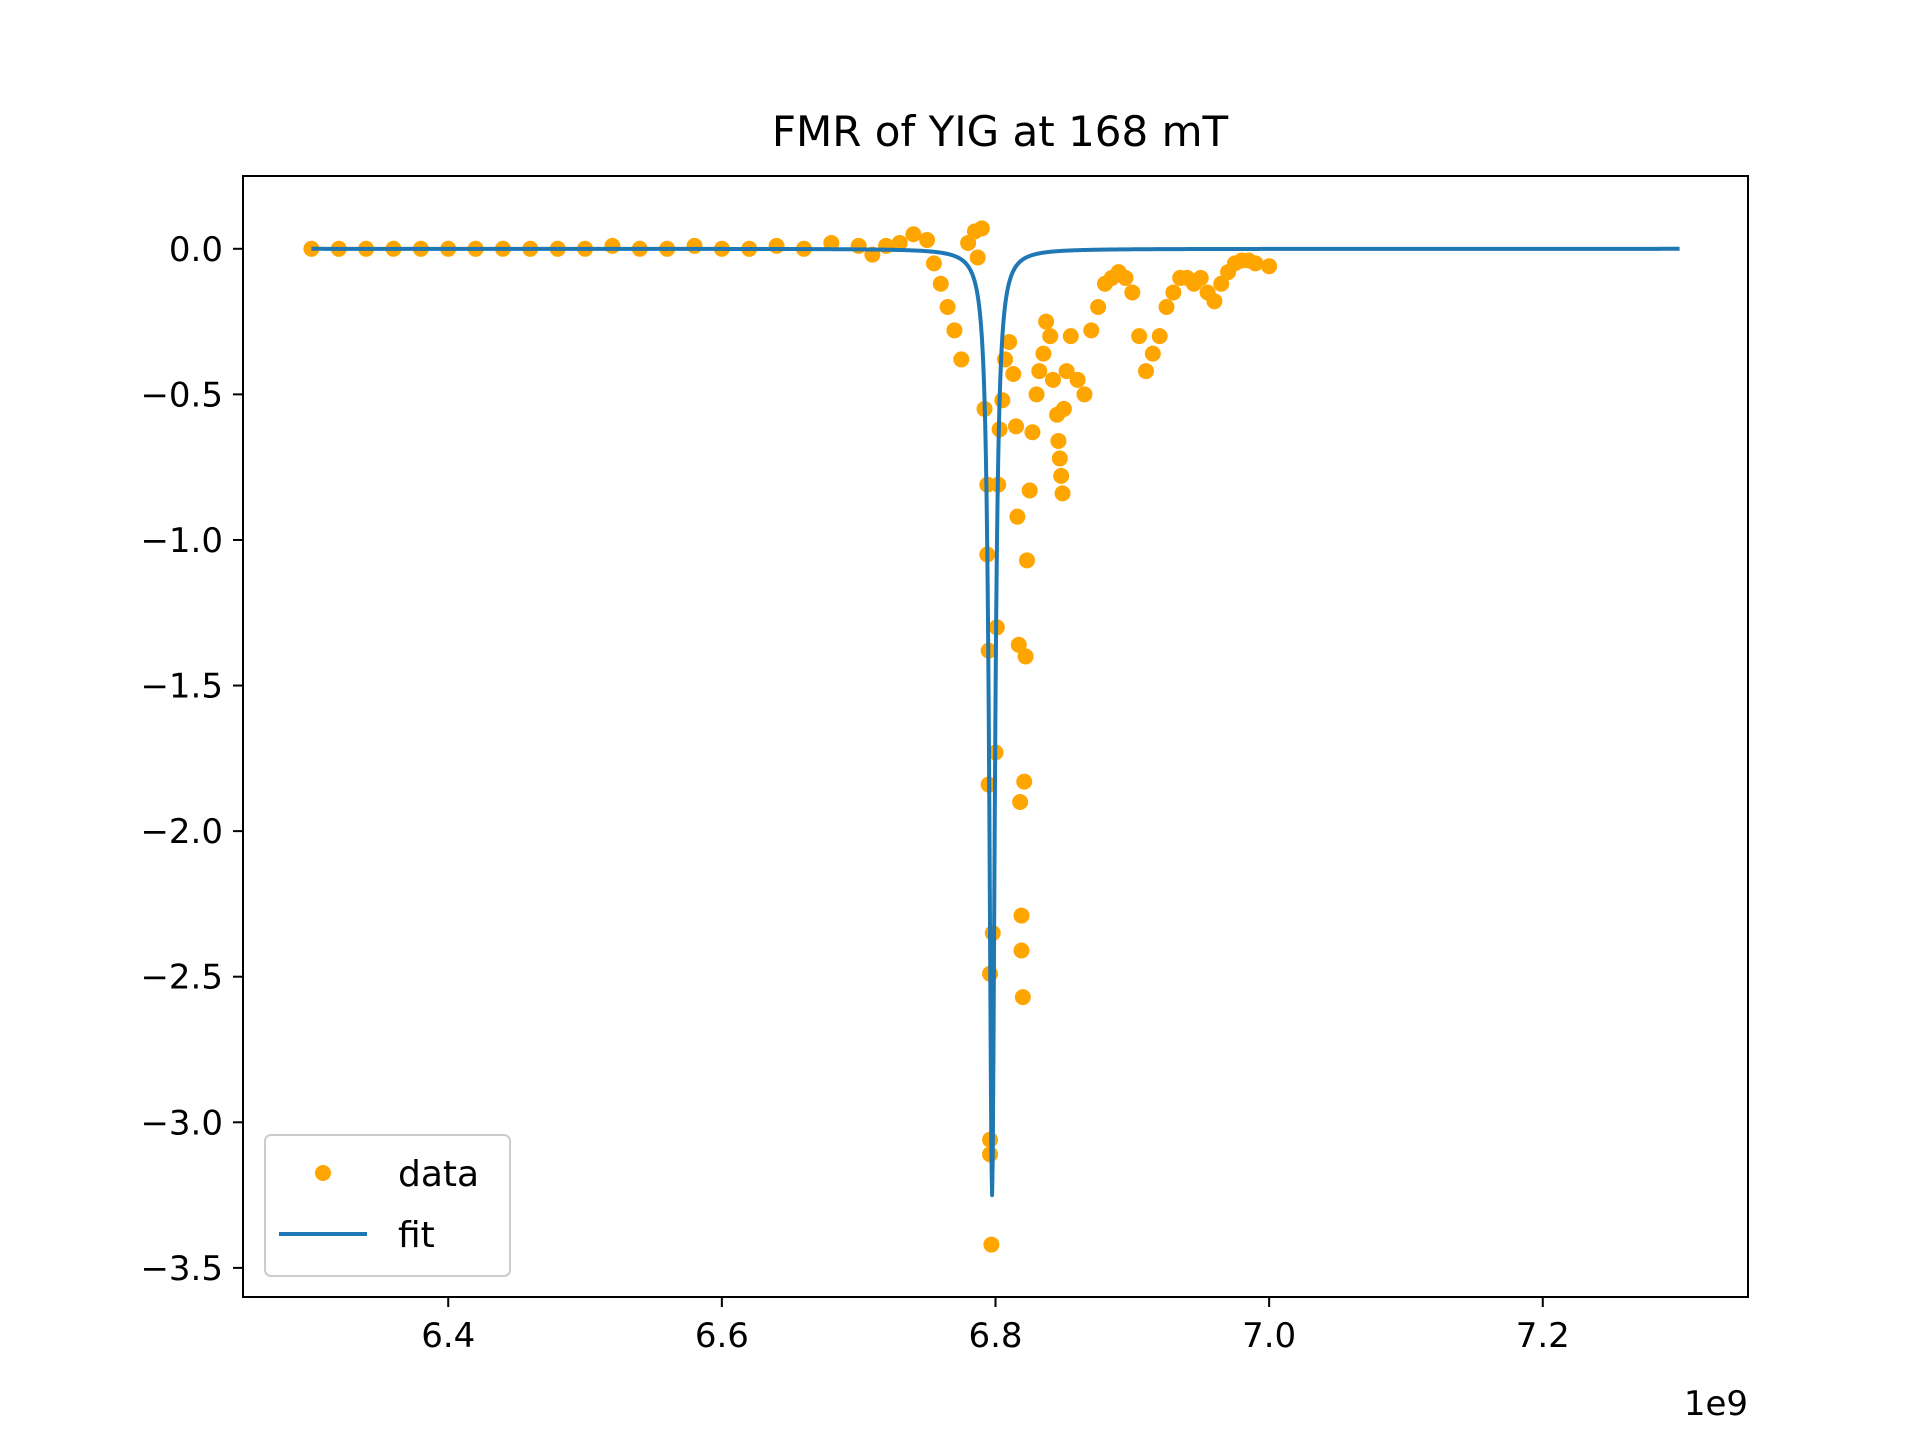  What do you see at coordinates (181, 395) in the screenshot?
I see `y-tick-label: −0.5` at bounding box center [181, 395].